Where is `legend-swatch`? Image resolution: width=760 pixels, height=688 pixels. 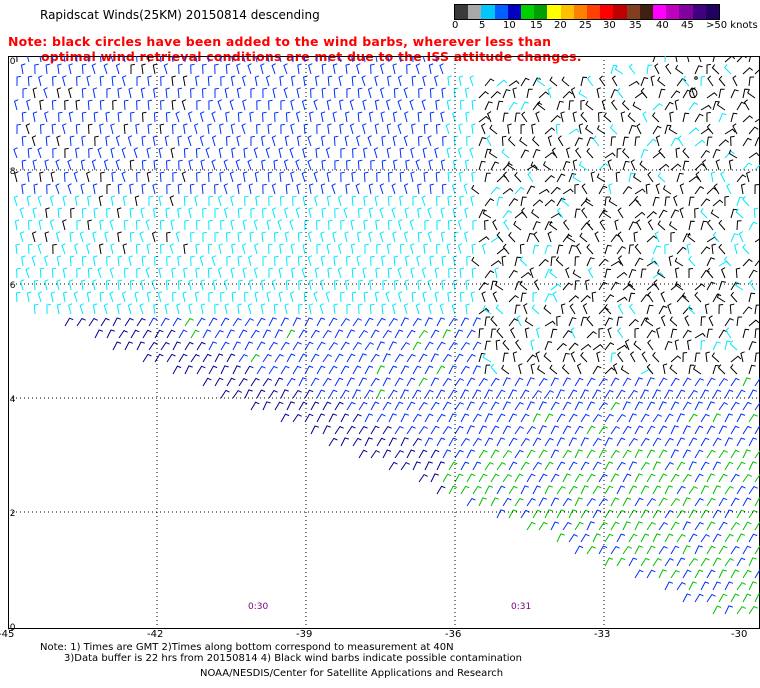 legend-swatch is located at coordinates (567, 12).